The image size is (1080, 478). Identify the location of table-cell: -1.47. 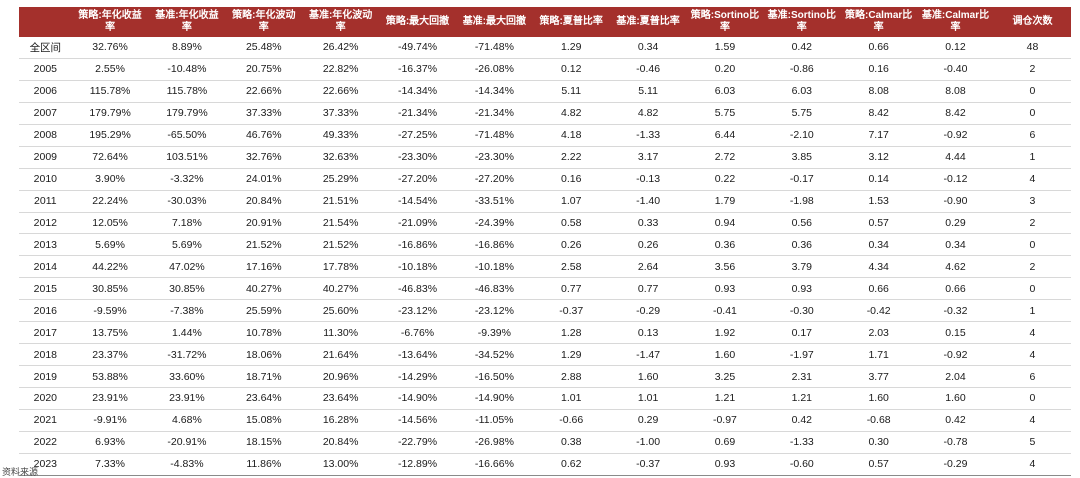
(648, 355).